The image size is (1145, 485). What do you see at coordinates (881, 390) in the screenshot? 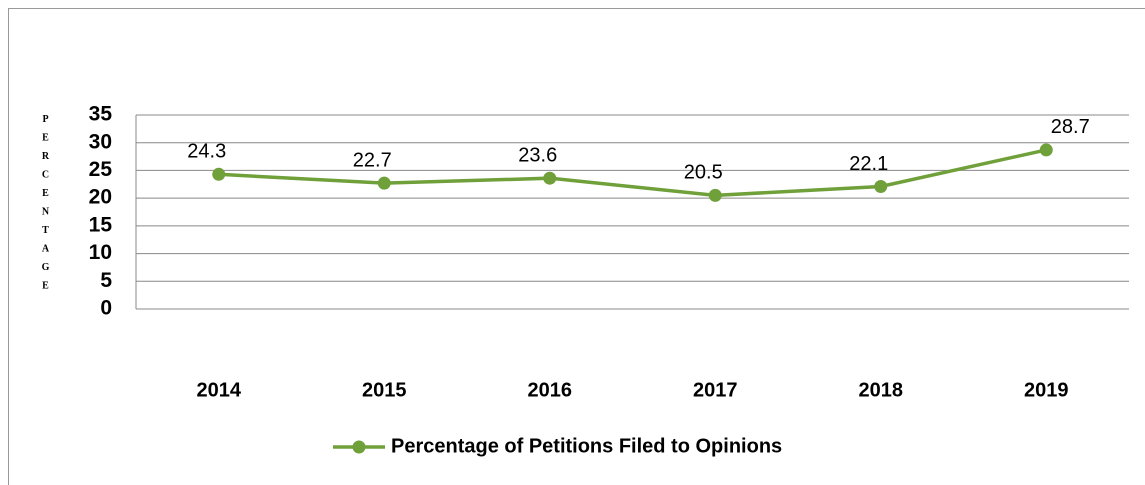
I see `x-tick-label: 2018` at bounding box center [881, 390].